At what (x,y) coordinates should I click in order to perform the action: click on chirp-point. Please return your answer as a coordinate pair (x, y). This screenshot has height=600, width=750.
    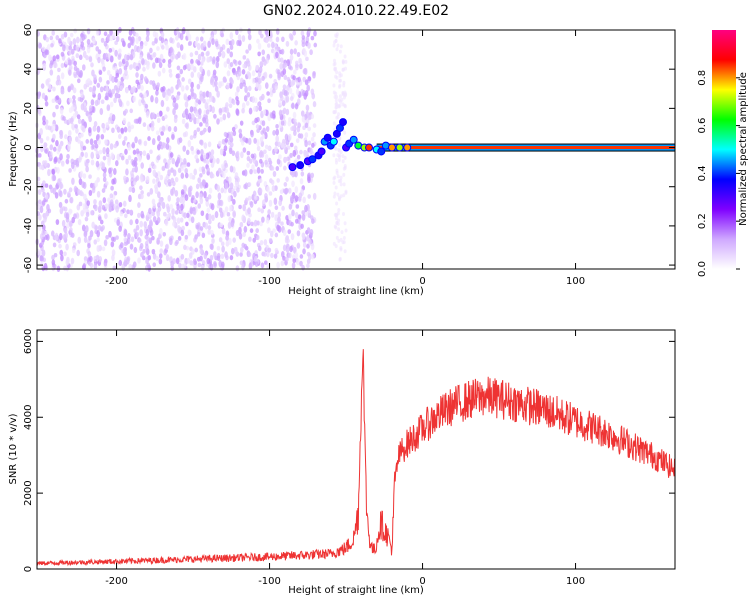
    Looking at the image, I should click on (327, 137).